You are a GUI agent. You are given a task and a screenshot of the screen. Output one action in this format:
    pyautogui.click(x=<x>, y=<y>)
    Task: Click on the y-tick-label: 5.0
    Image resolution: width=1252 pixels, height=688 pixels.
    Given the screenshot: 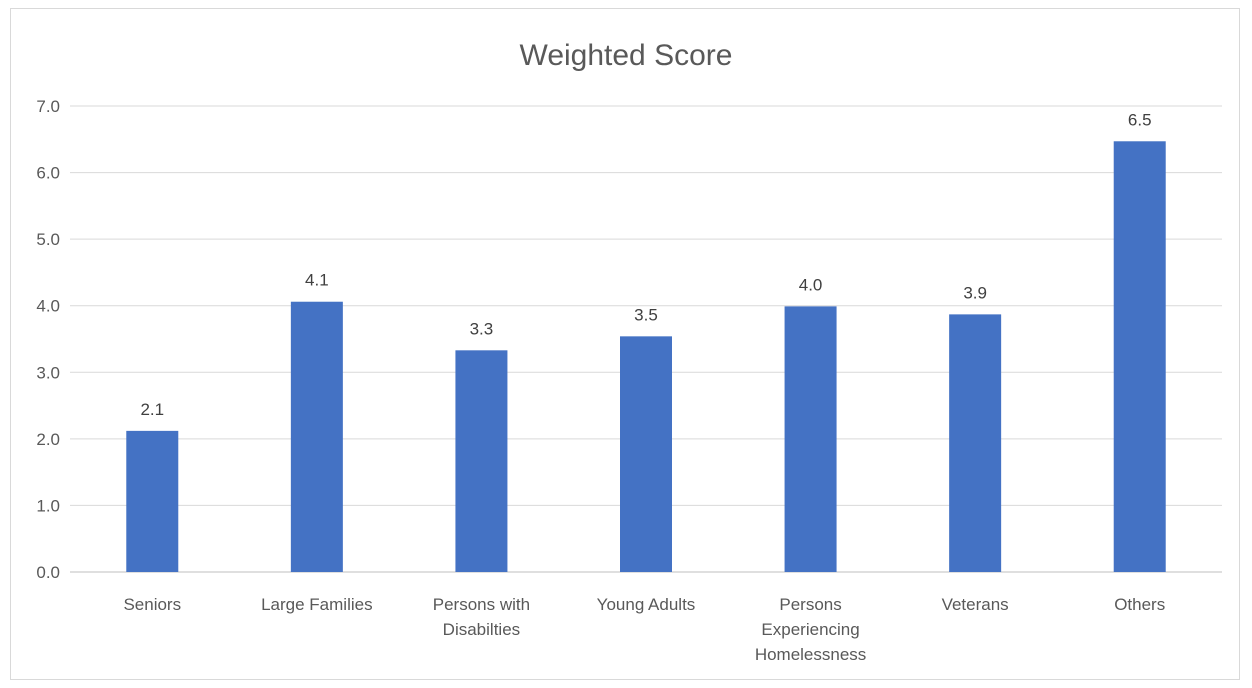 What is the action you would take?
    pyautogui.click(x=48, y=239)
    